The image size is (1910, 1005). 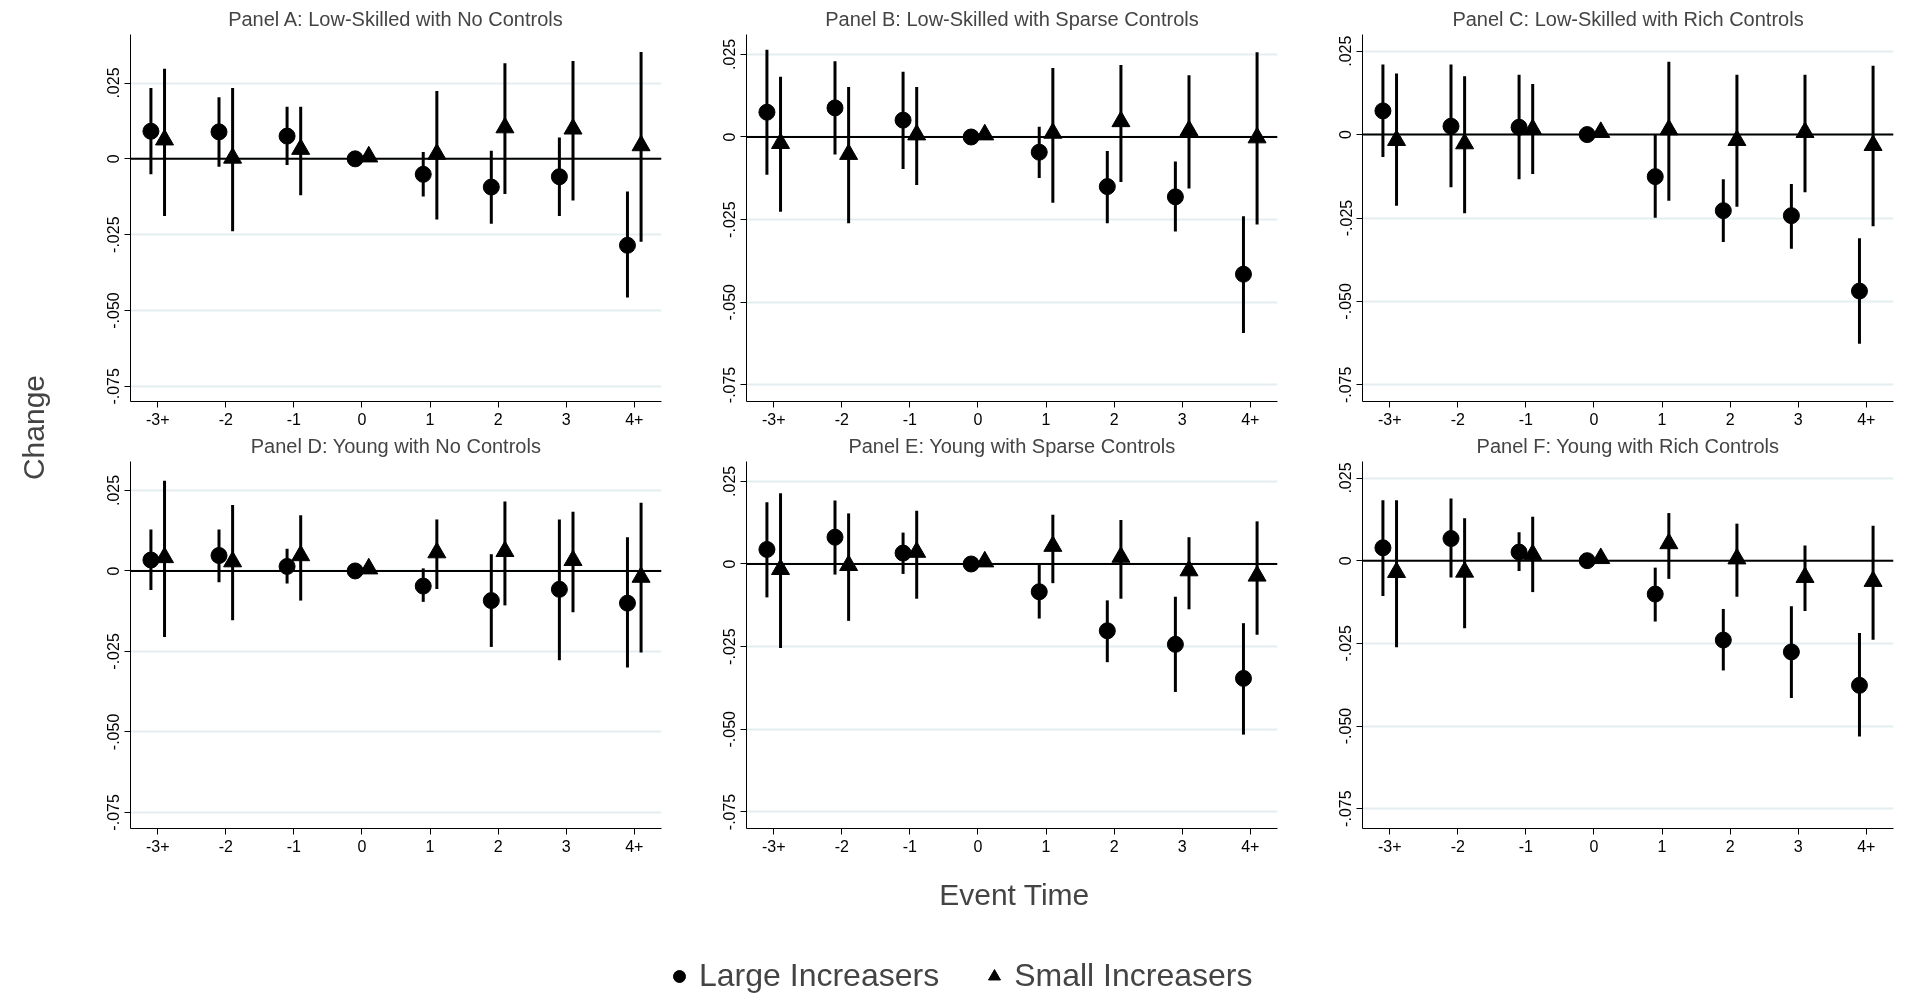 What do you see at coordinates (1014, 894) in the screenshot?
I see `x-axis-title: Event Time` at bounding box center [1014, 894].